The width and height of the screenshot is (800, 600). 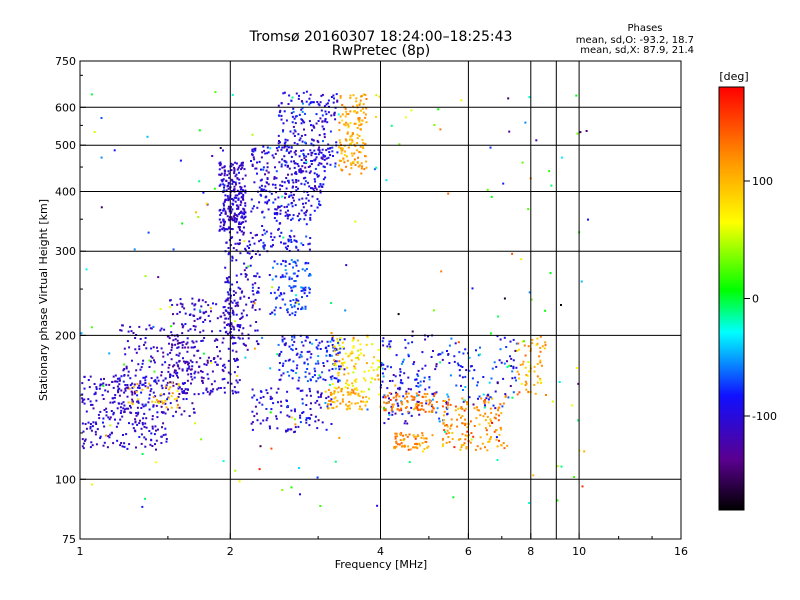 What do you see at coordinates (381, 51) in the screenshot?
I see `chart-subtitle: RwPretec (8p)` at bounding box center [381, 51].